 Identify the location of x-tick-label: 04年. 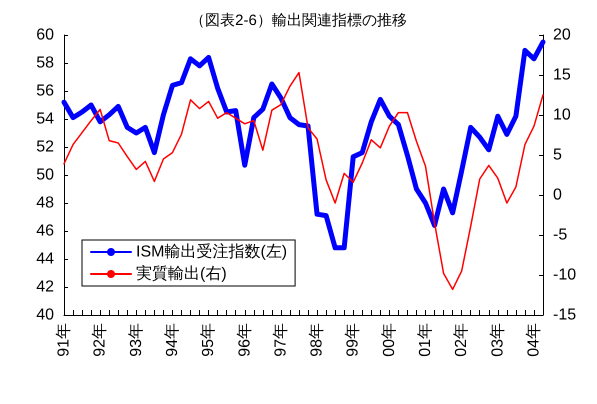
(533, 340).